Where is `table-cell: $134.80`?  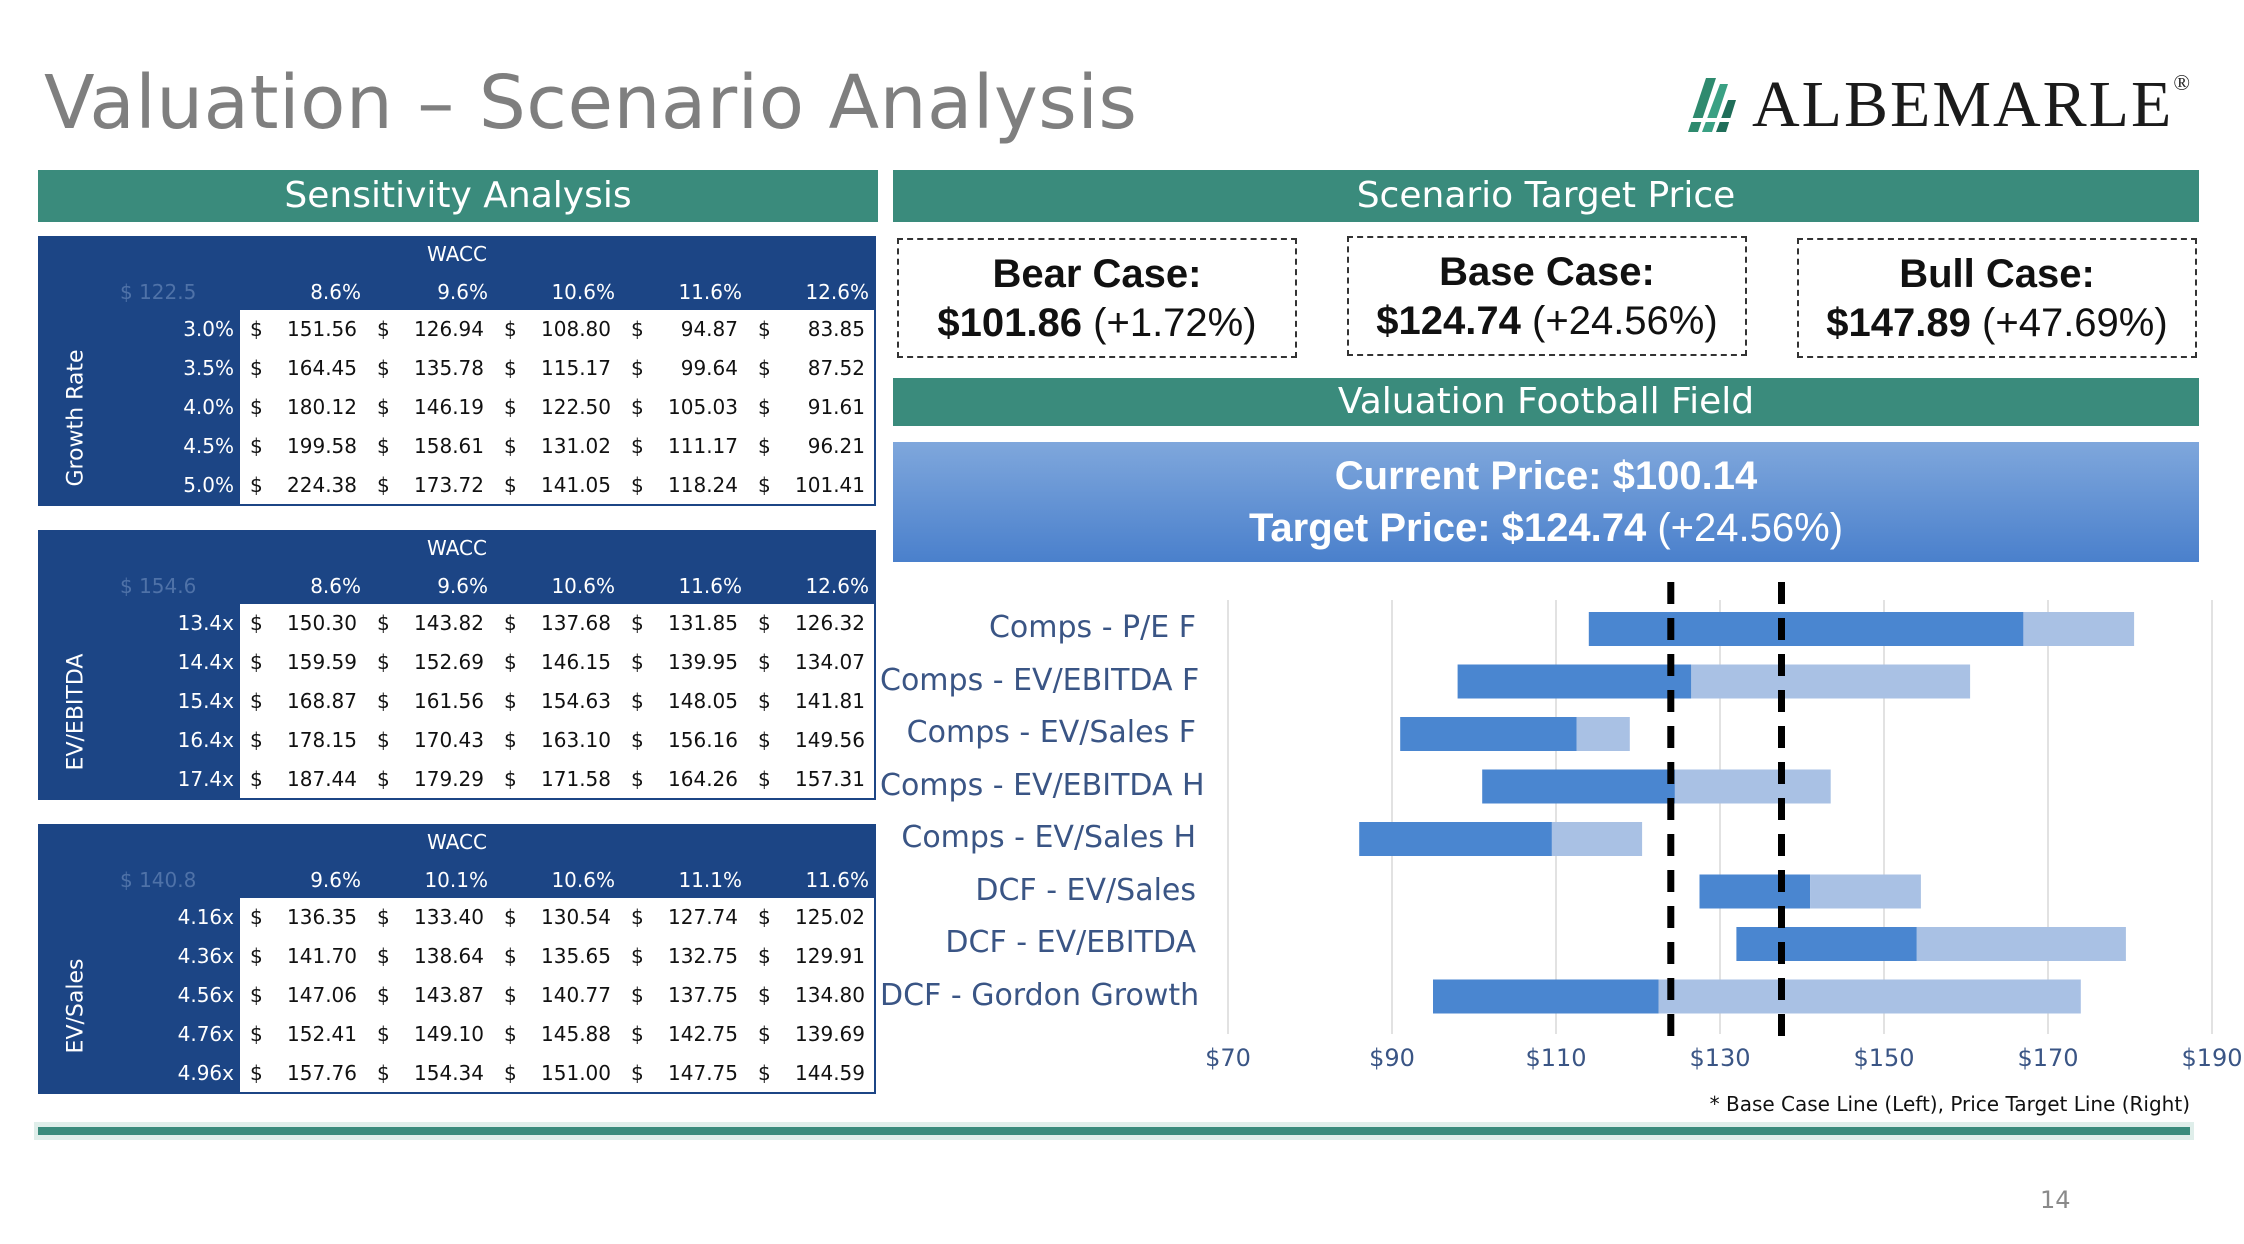
table-cell: $134.80 is located at coordinates (811, 995).